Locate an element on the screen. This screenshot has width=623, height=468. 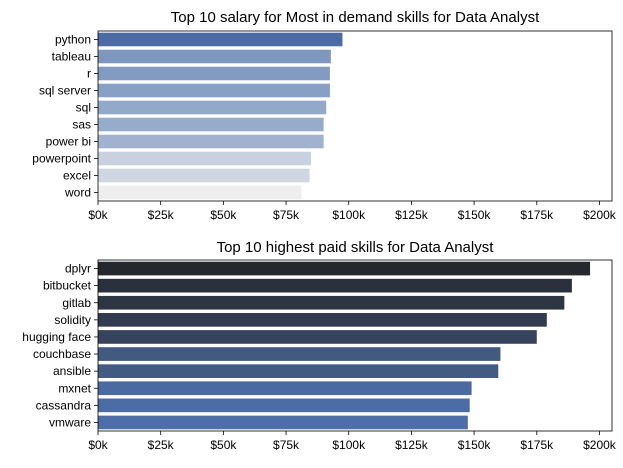
y-tick-label: tableau is located at coordinates (71, 57).